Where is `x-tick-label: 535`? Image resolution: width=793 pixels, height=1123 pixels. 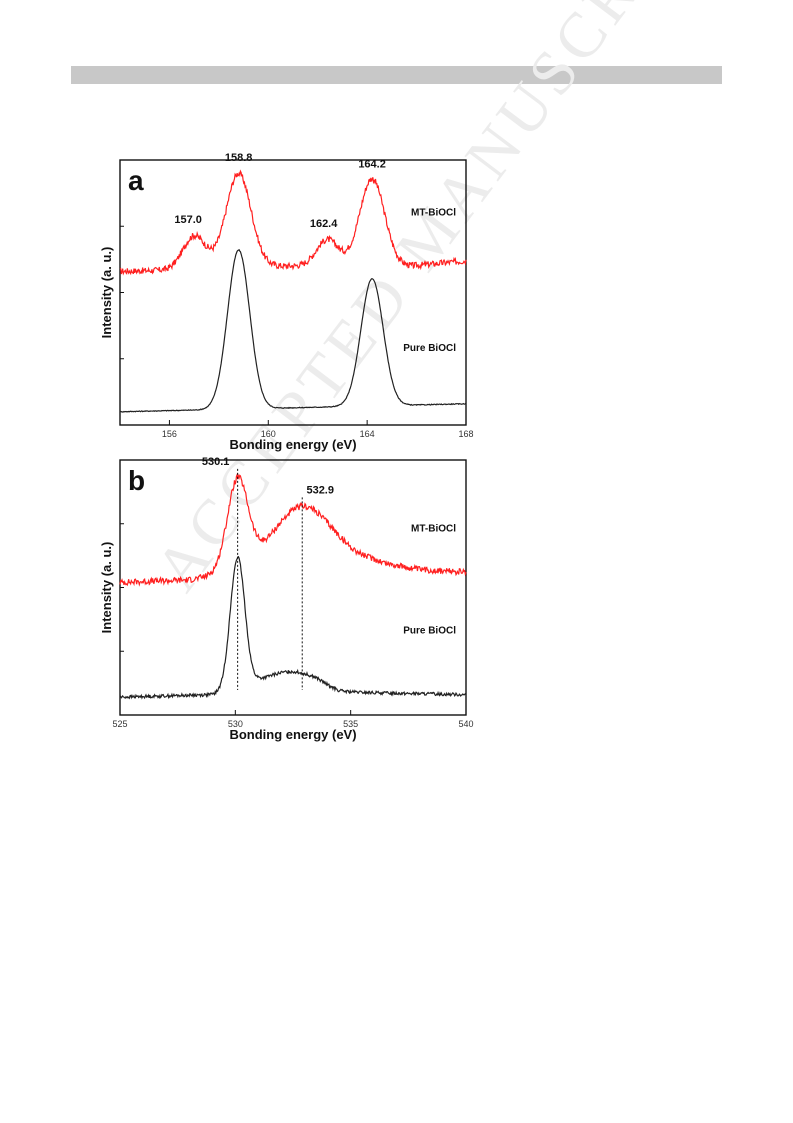 x-tick-label: 535 is located at coordinates (350, 724).